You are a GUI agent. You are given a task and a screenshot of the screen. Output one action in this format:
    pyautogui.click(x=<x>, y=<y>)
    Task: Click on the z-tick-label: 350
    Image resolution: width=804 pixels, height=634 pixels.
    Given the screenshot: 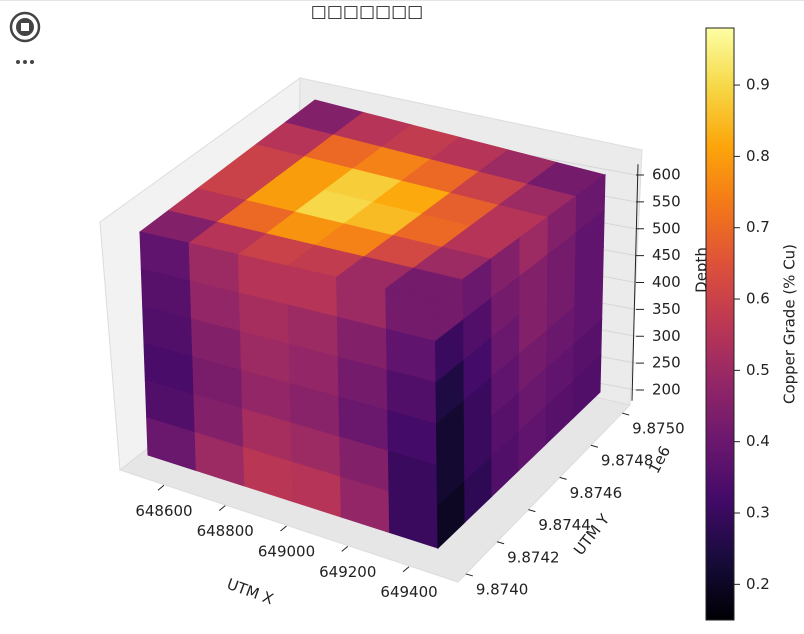 What is the action you would take?
    pyautogui.click(x=666, y=309)
    